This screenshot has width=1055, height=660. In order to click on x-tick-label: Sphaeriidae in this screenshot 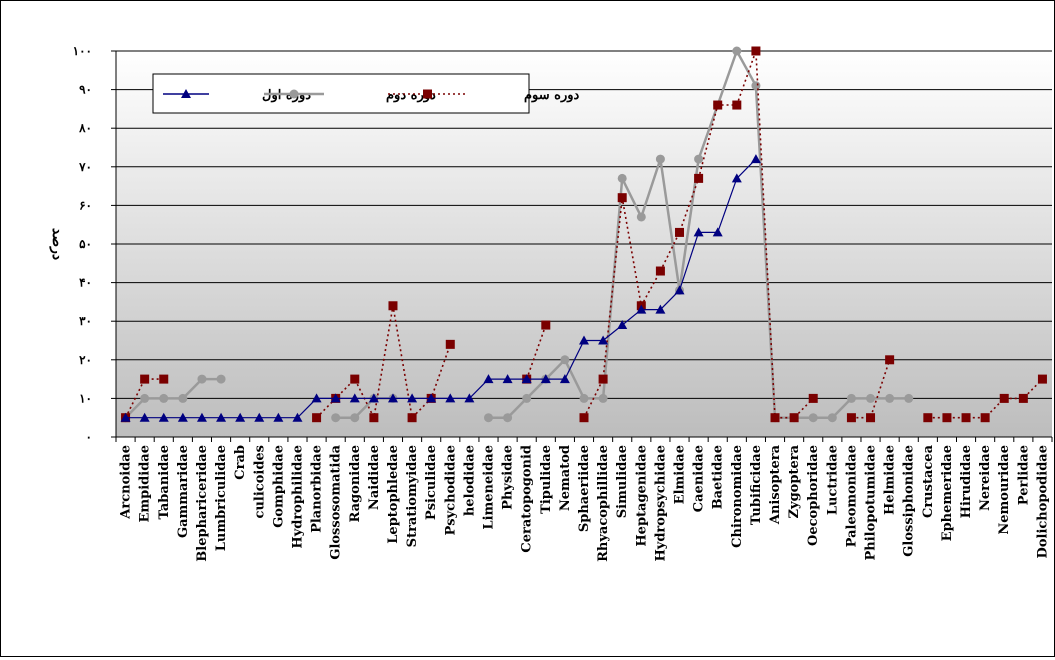, I will do `click(584, 488)`.